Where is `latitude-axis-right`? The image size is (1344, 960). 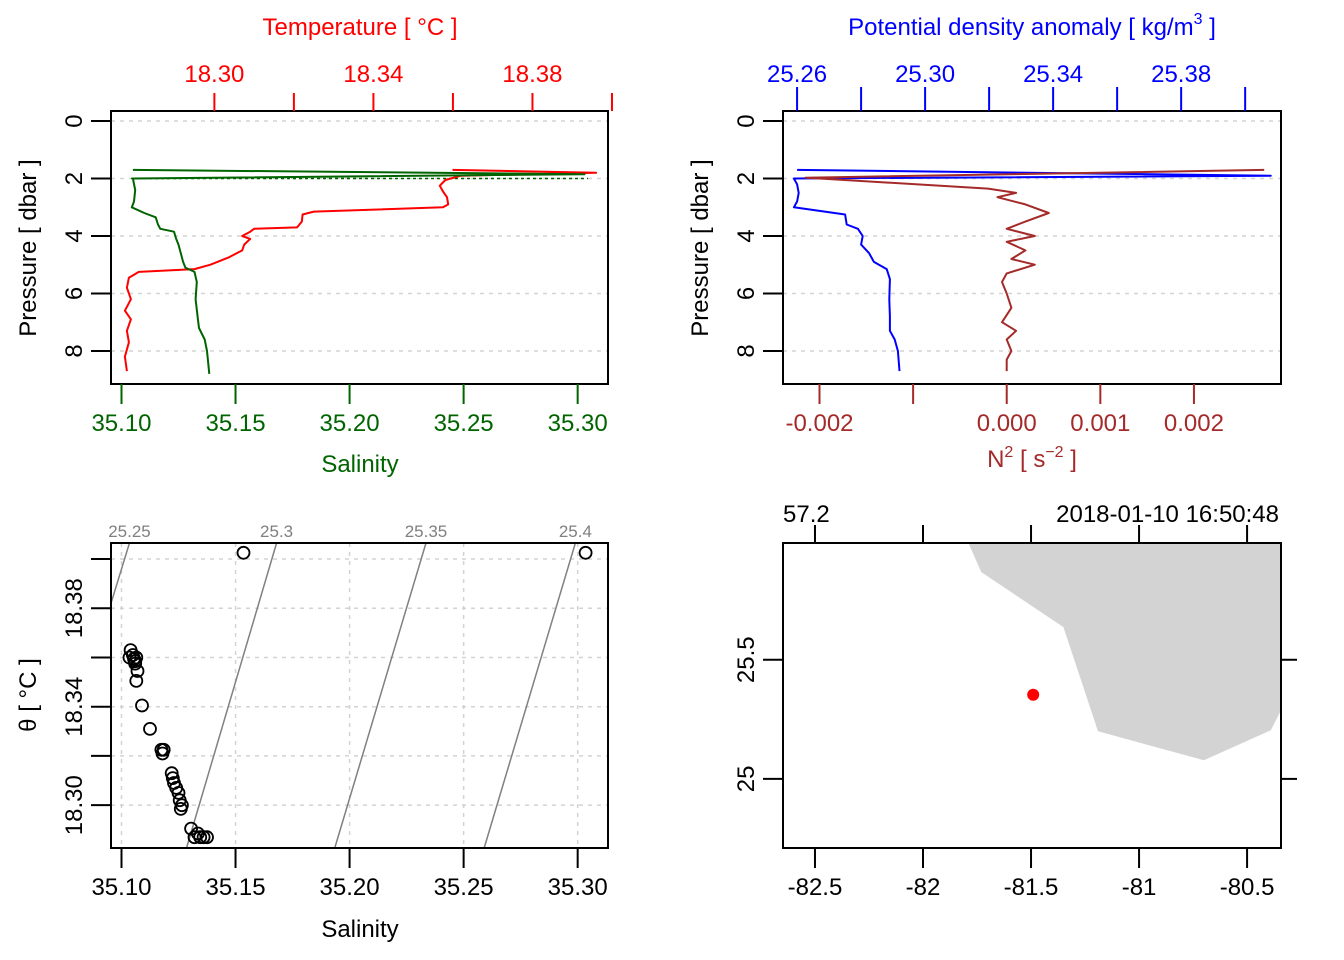 latitude-axis-right is located at coordinates (1289, 719).